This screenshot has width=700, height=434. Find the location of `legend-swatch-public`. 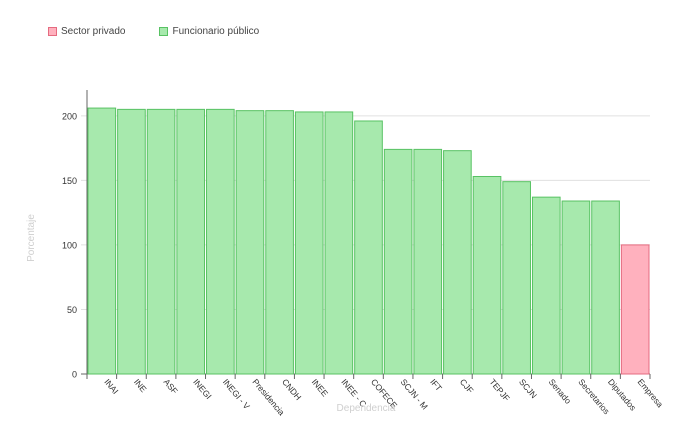

legend-swatch-public is located at coordinates (164, 31).